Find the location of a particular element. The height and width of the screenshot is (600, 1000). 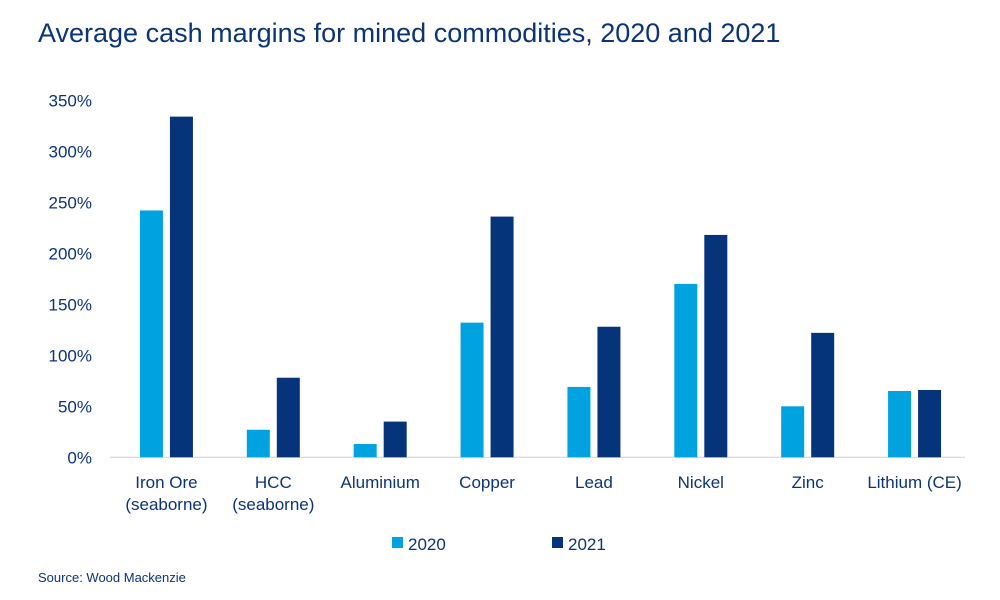

x-tick-label: Lithium (CE) is located at coordinates (914, 482).